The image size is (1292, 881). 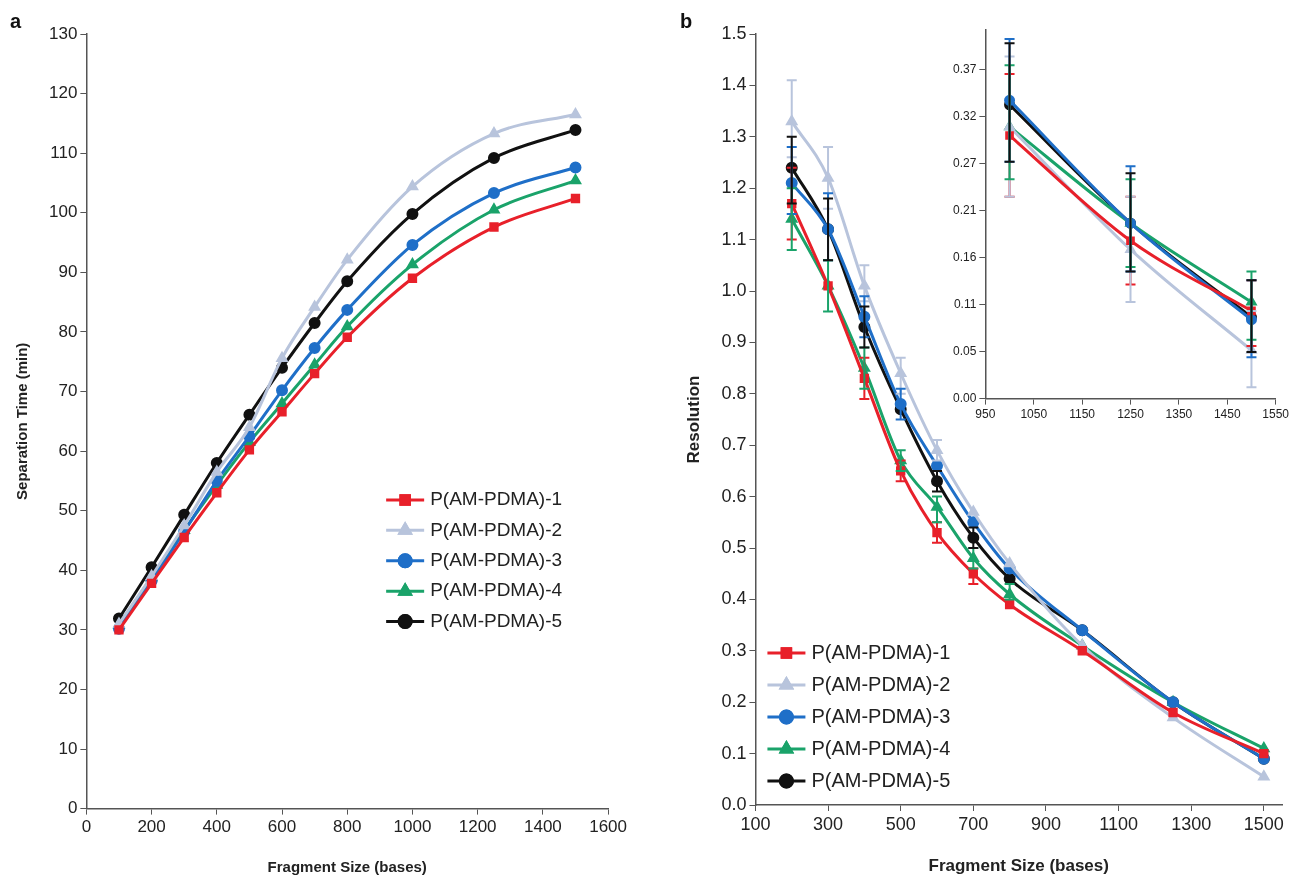 What do you see at coordinates (1276, 414) in the screenshot?
I see `x-tick-label: 1550` at bounding box center [1276, 414].